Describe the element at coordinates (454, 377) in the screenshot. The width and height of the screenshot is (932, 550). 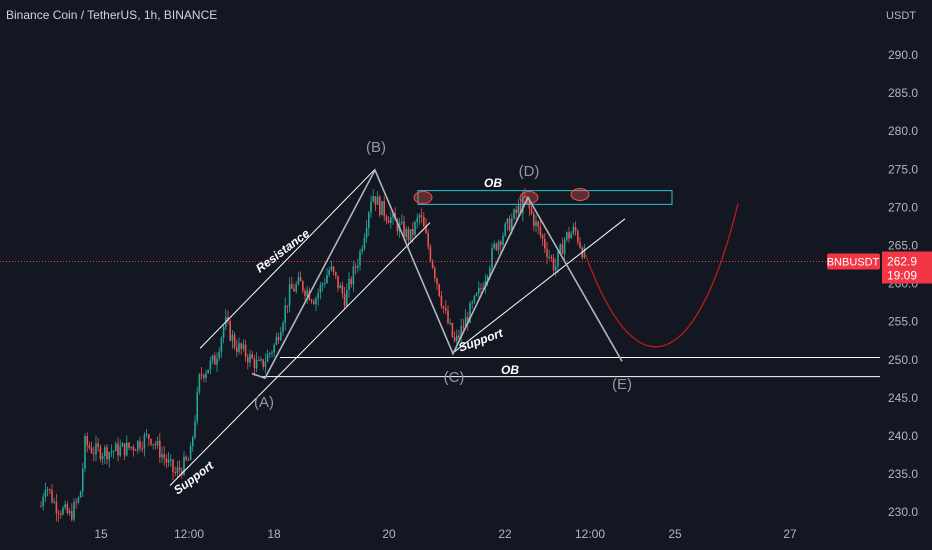
I see `wave-label: (C)` at that location.